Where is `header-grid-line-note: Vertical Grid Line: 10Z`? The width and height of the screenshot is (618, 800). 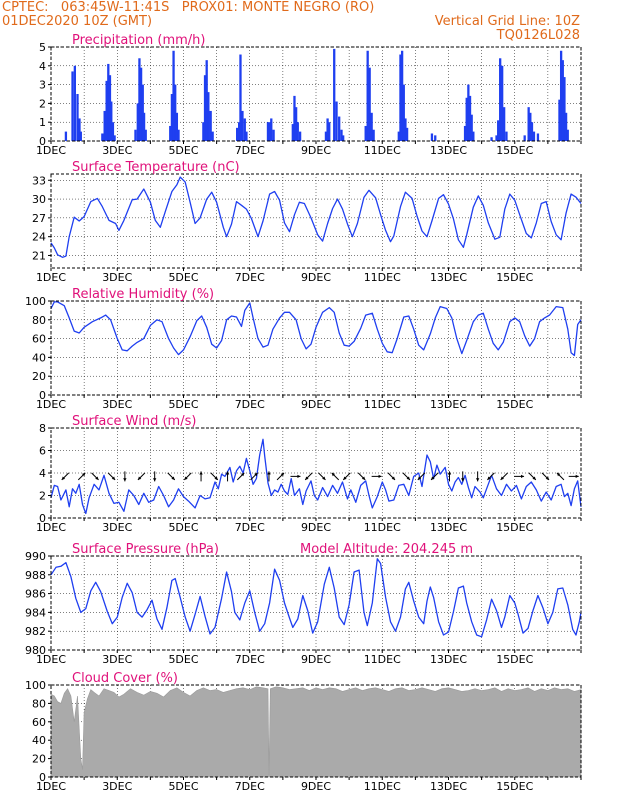 header-grid-line-note: Vertical Grid Line: 10Z is located at coordinates (507, 21).